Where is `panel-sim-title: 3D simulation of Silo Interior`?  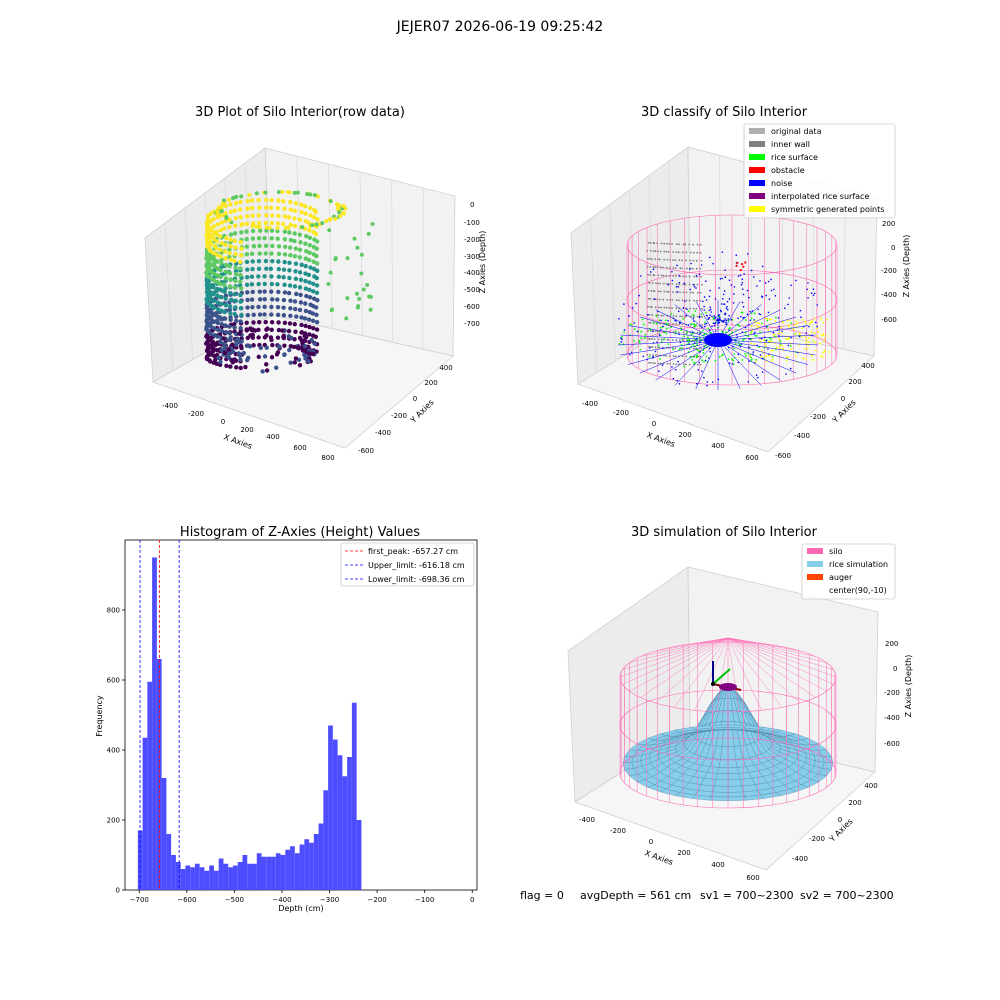 panel-sim-title: 3D simulation of Silo Interior is located at coordinates (724, 532).